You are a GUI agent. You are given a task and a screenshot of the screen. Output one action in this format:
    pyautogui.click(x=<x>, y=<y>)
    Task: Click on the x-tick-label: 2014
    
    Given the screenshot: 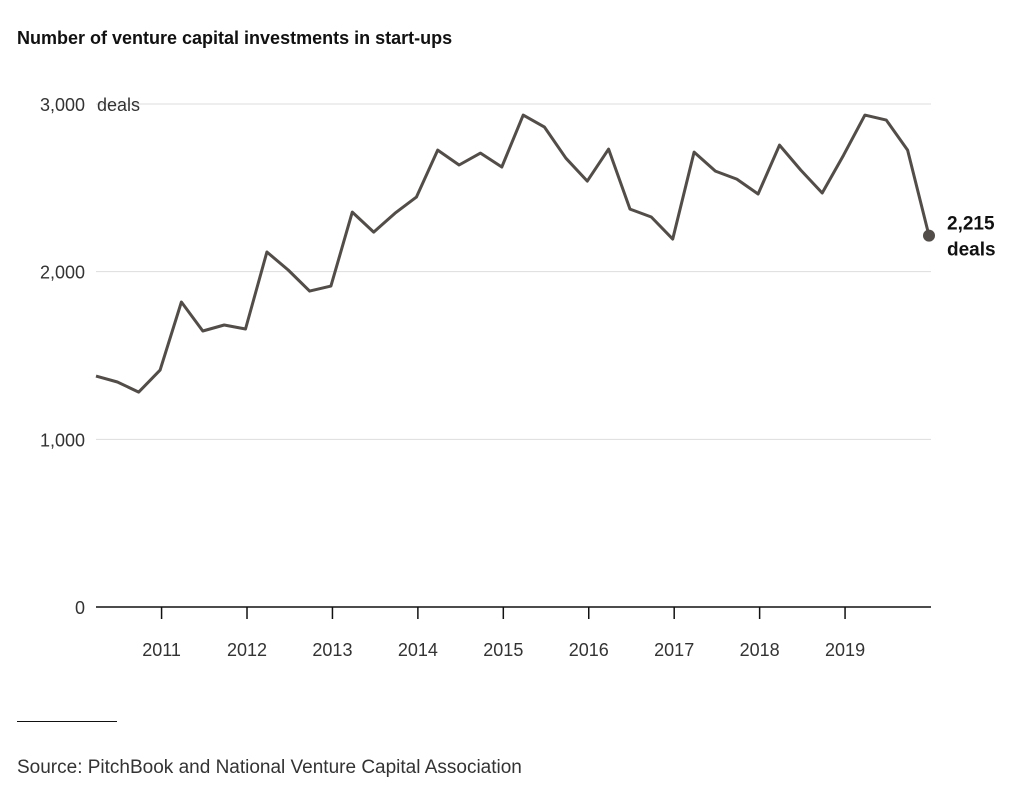 What is the action you would take?
    pyautogui.click(x=418, y=650)
    